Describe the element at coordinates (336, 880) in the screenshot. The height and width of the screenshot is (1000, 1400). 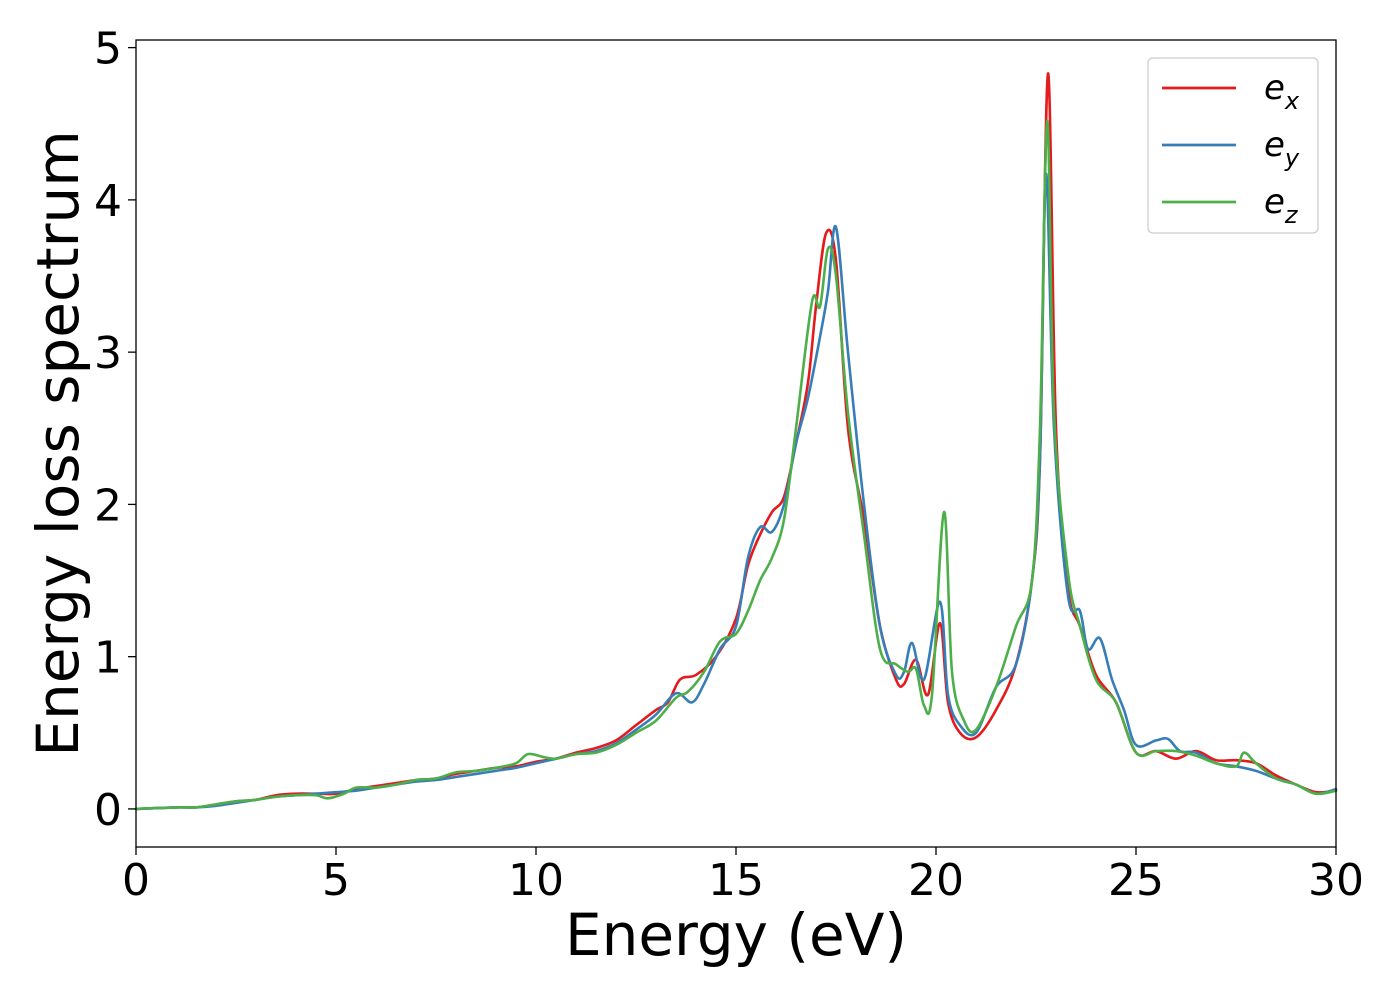
I see `x-tick-label: 5` at that location.